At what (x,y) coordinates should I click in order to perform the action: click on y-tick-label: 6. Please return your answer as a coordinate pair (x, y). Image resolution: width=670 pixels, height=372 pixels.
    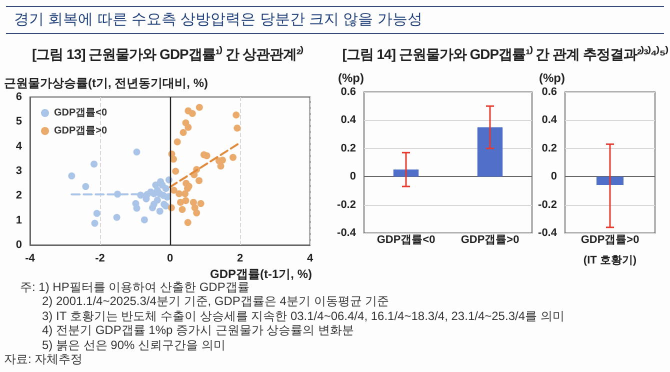
    Looking at the image, I should click on (19, 97).